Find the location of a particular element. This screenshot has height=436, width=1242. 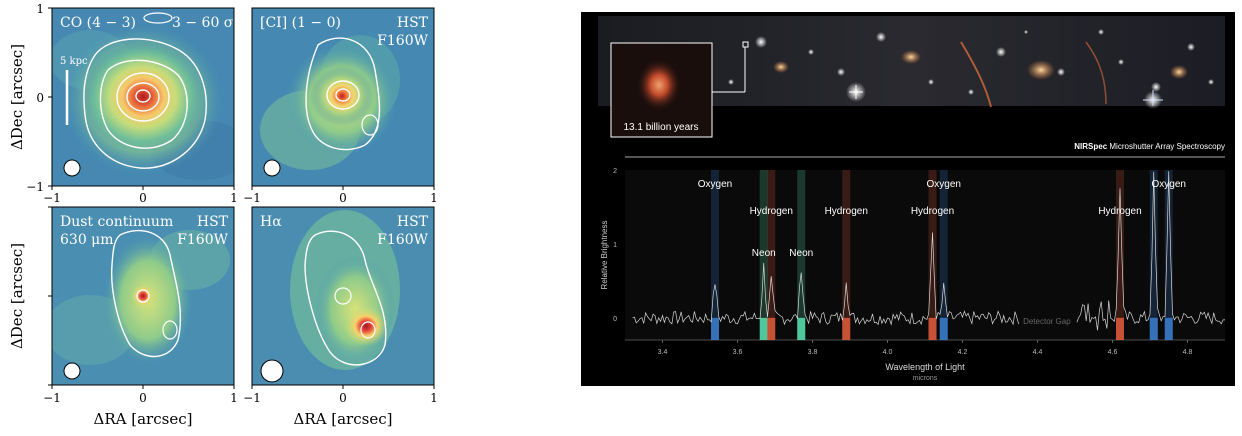

spectrum-ylabel: Relative Brightness is located at coordinates (604, 255).